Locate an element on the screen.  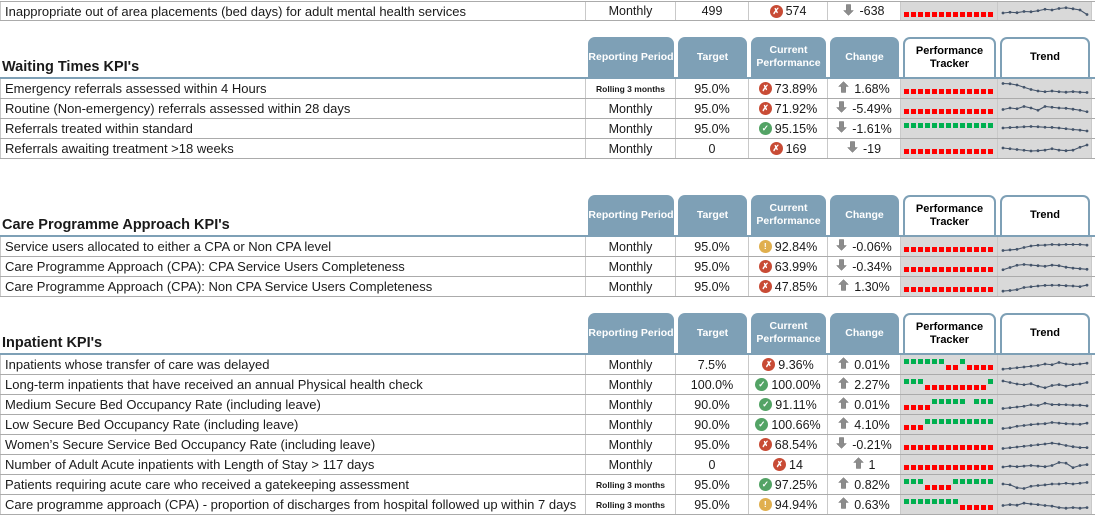
current-performance-cell: ✗ 63.99% is located at coordinates (788, 266).